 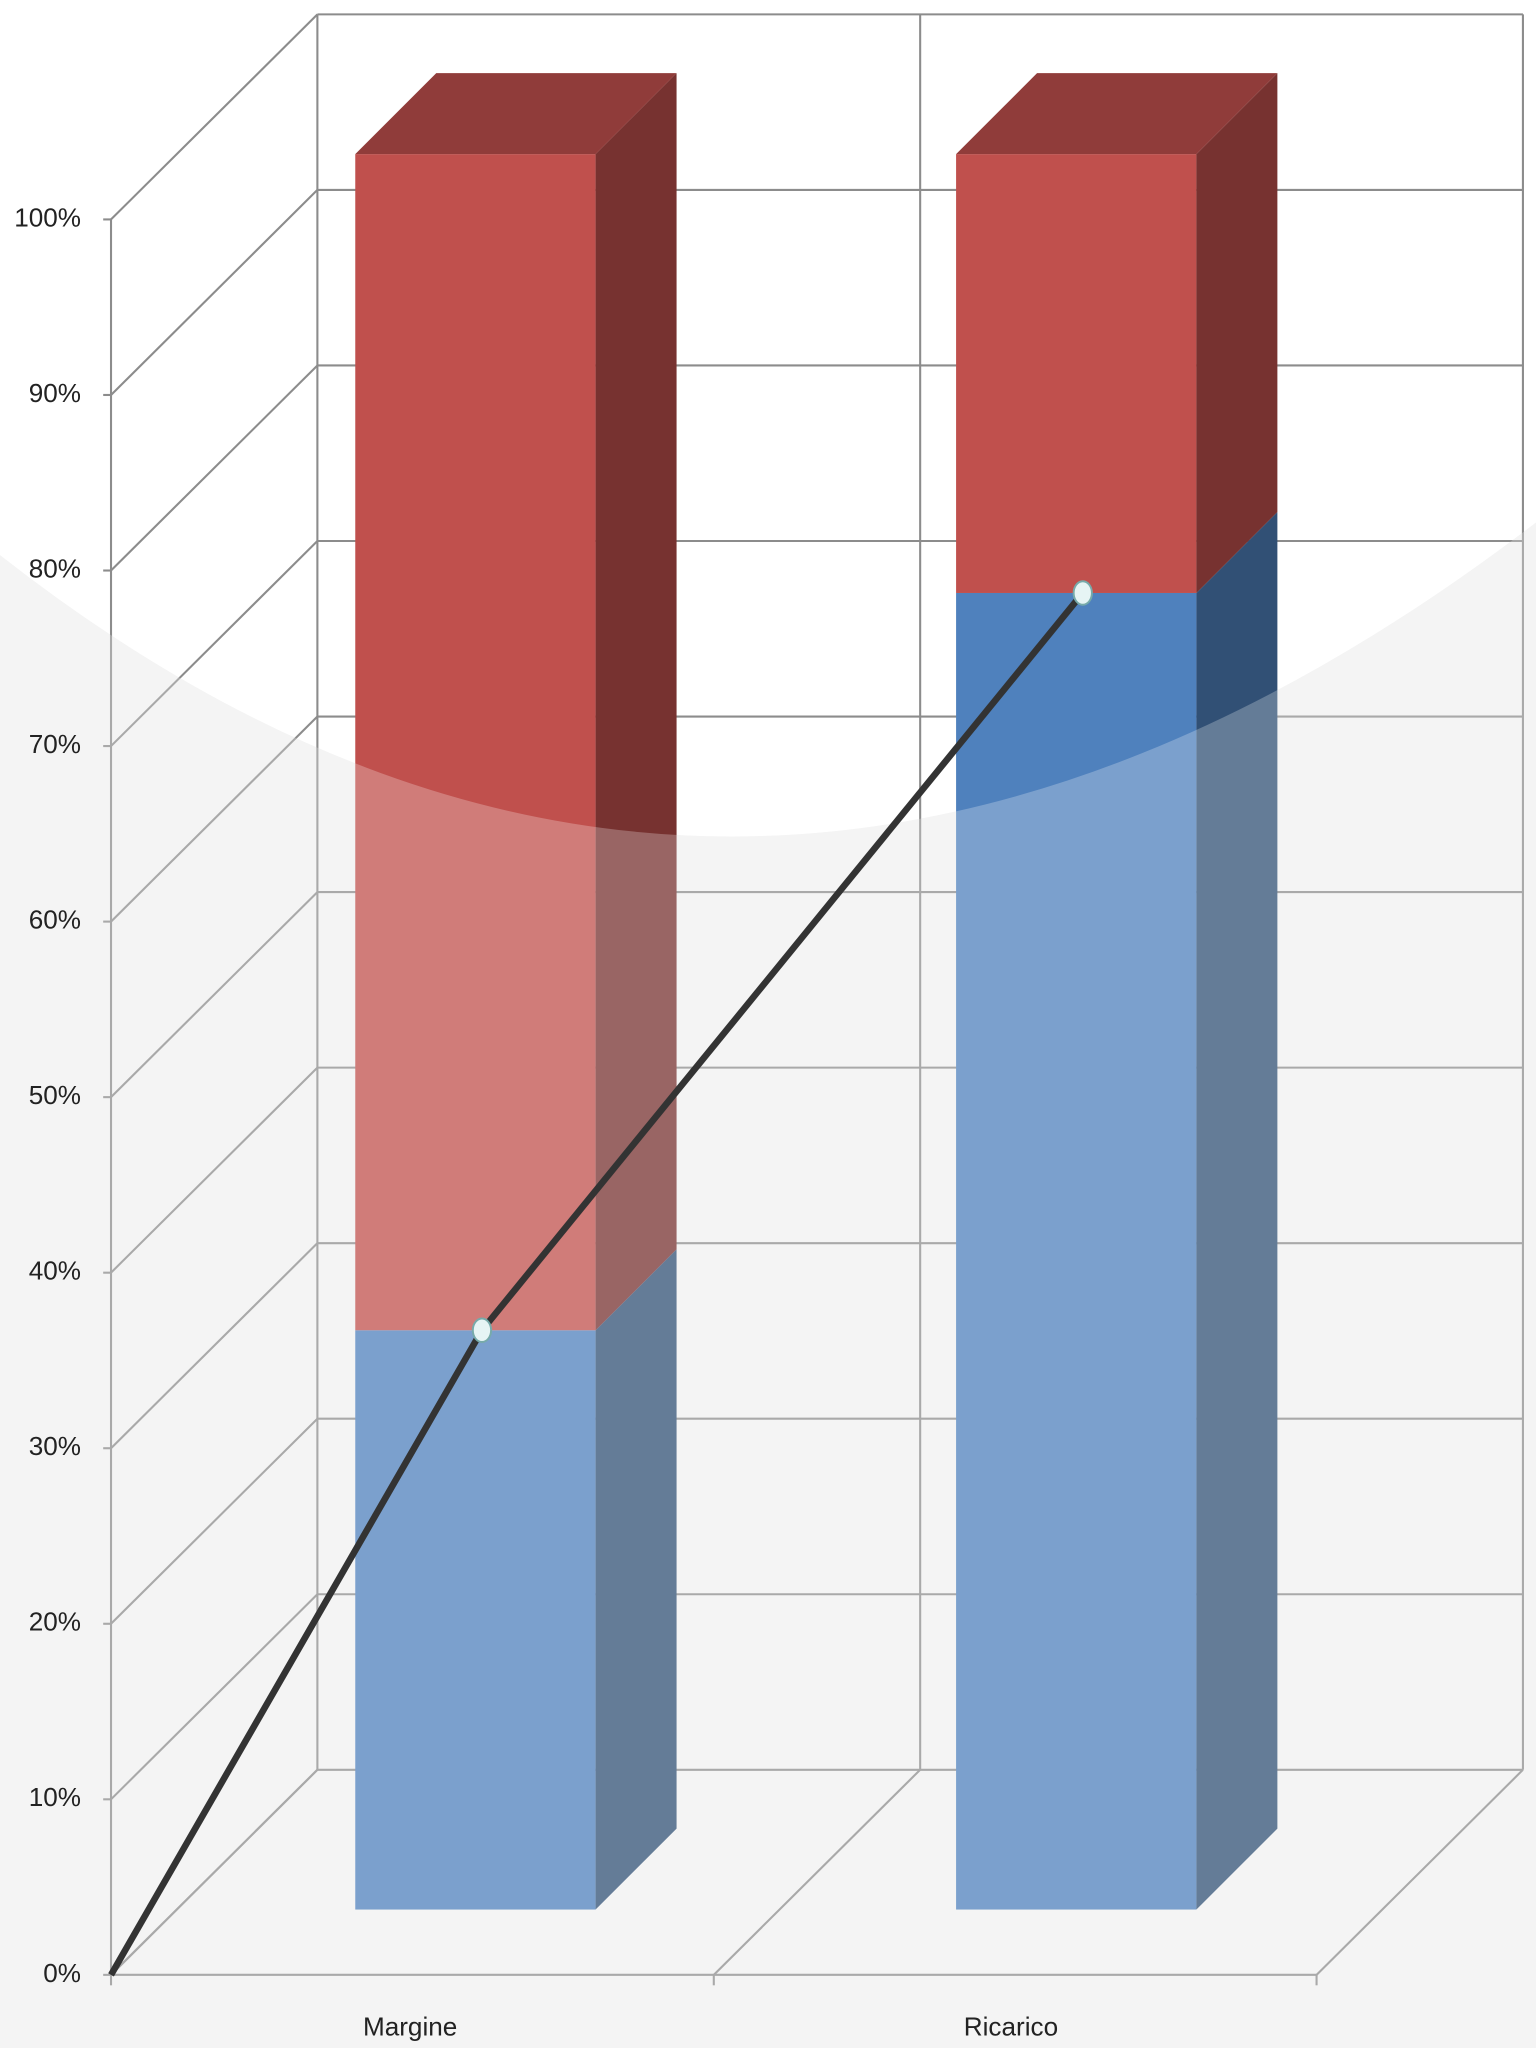 I want to click on y-tick-label: 60%, so click(x=55, y=920).